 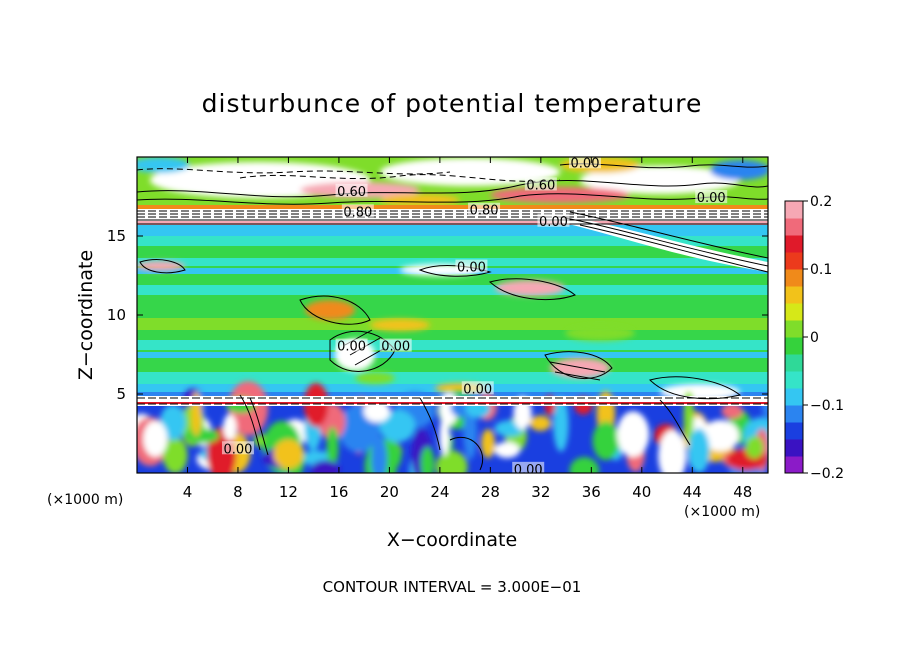 What do you see at coordinates (641, 492) in the screenshot?
I see `x-tick-label: 40` at bounding box center [641, 492].